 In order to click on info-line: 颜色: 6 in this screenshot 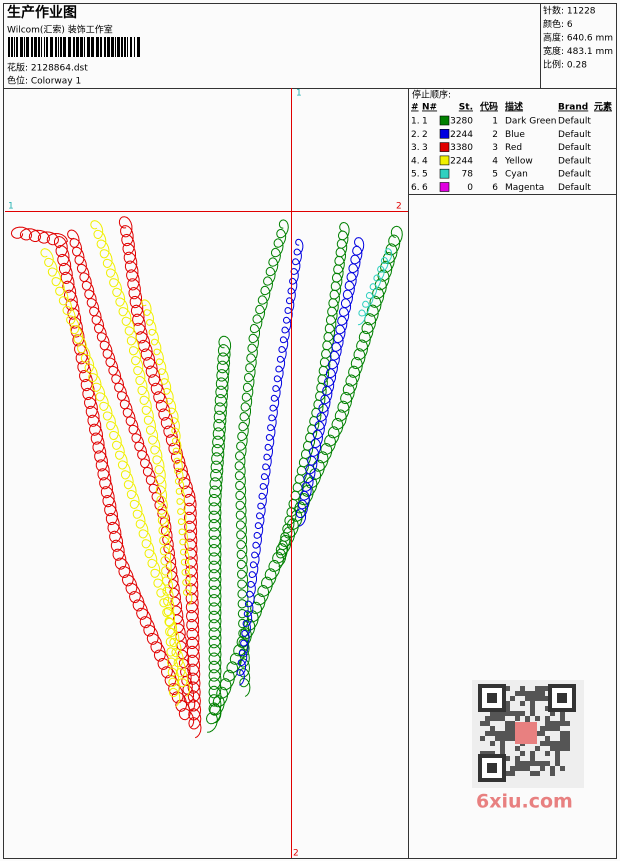, I will do `click(558, 24)`.